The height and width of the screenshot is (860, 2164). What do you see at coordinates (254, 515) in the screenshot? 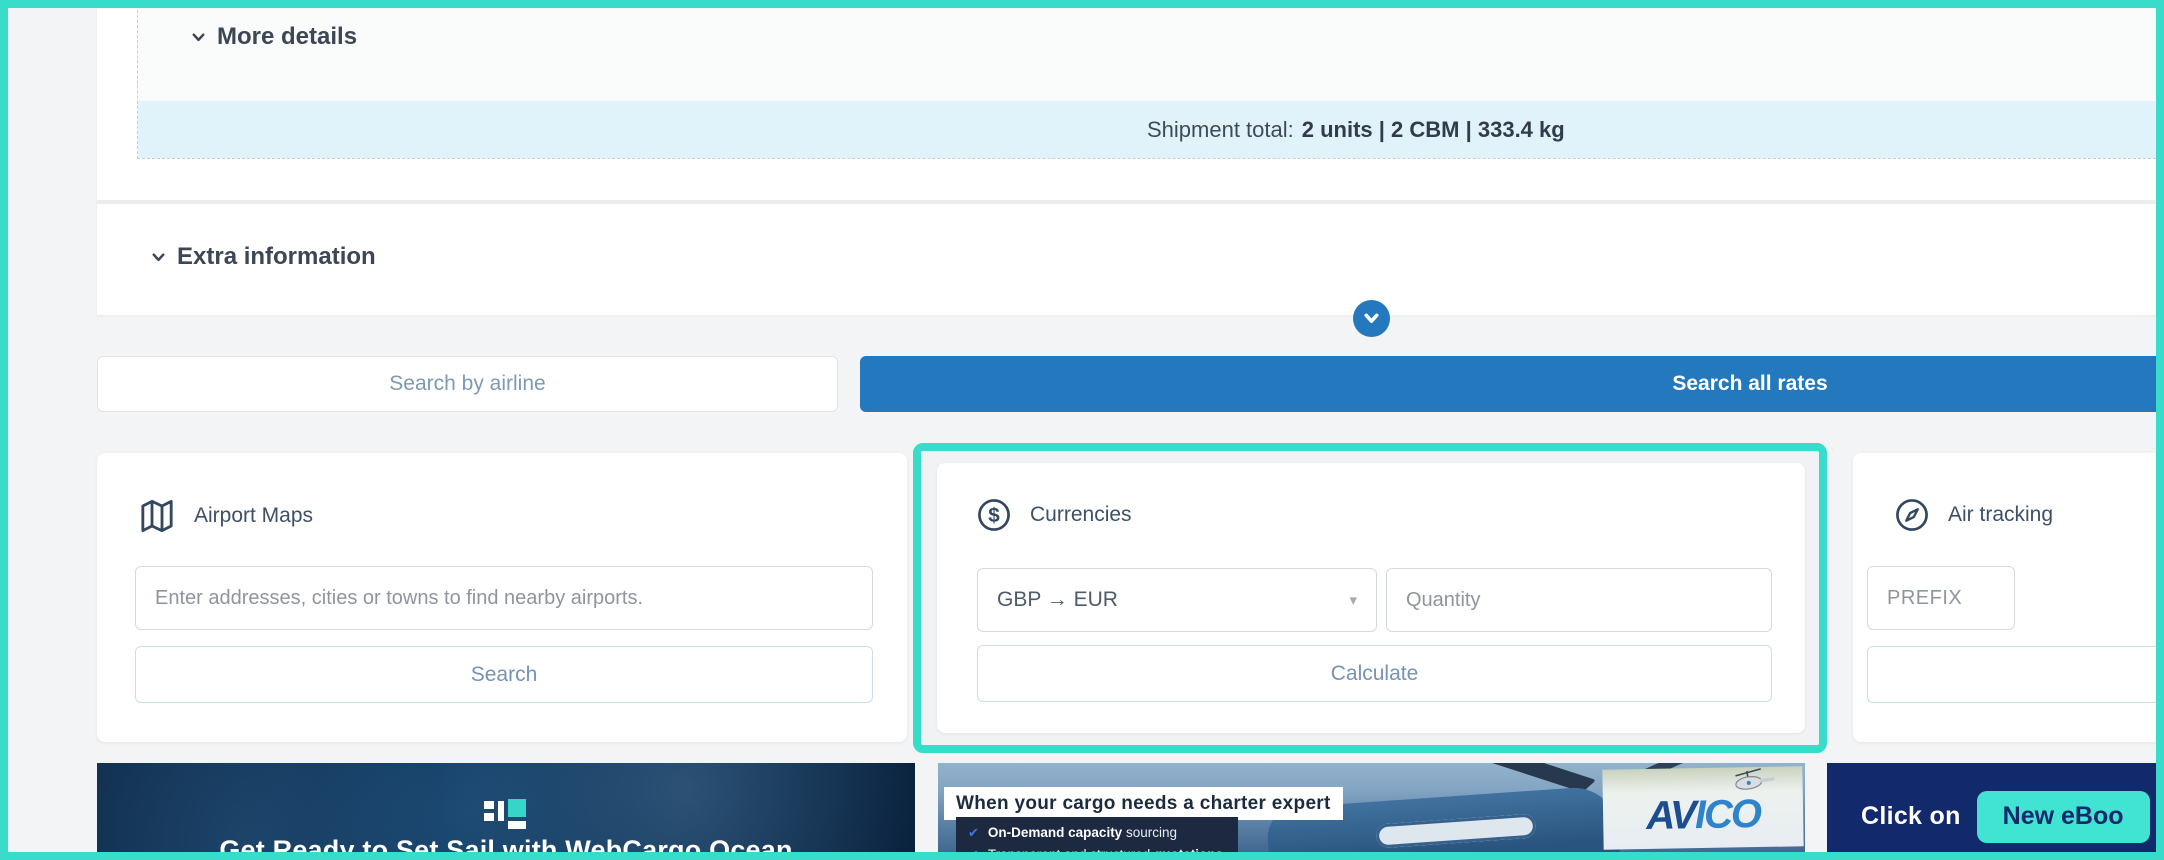
I see `airport-maps-title: Airport Maps` at bounding box center [254, 515].